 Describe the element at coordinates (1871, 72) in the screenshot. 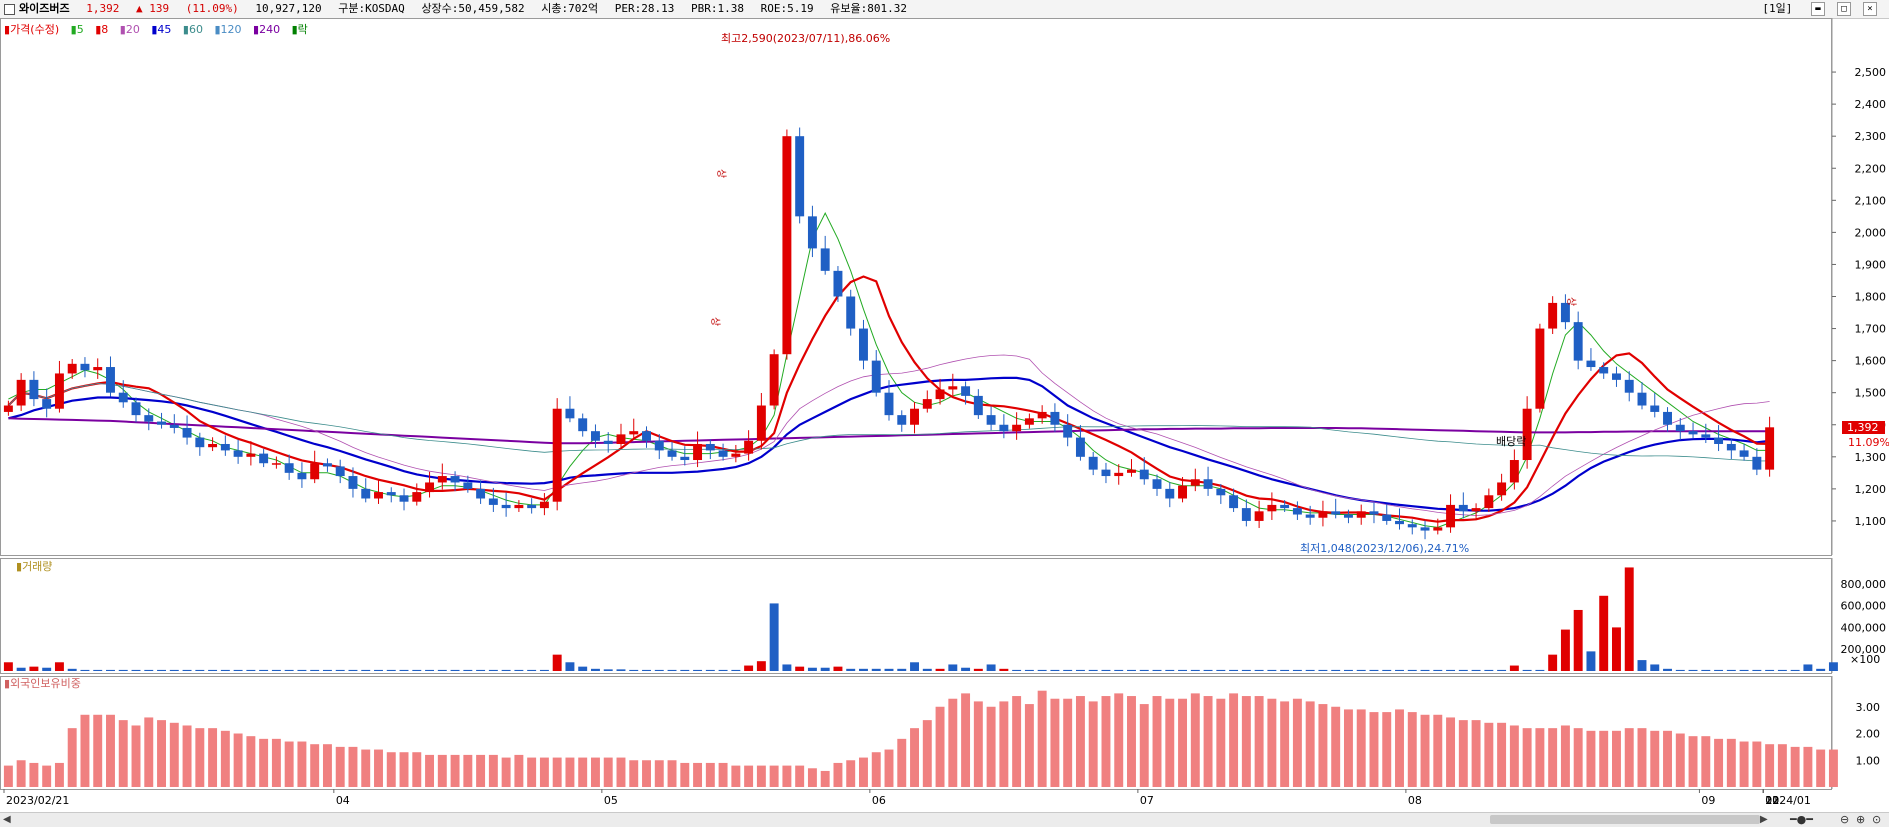

I see `y-tick-label: 2,500` at that location.